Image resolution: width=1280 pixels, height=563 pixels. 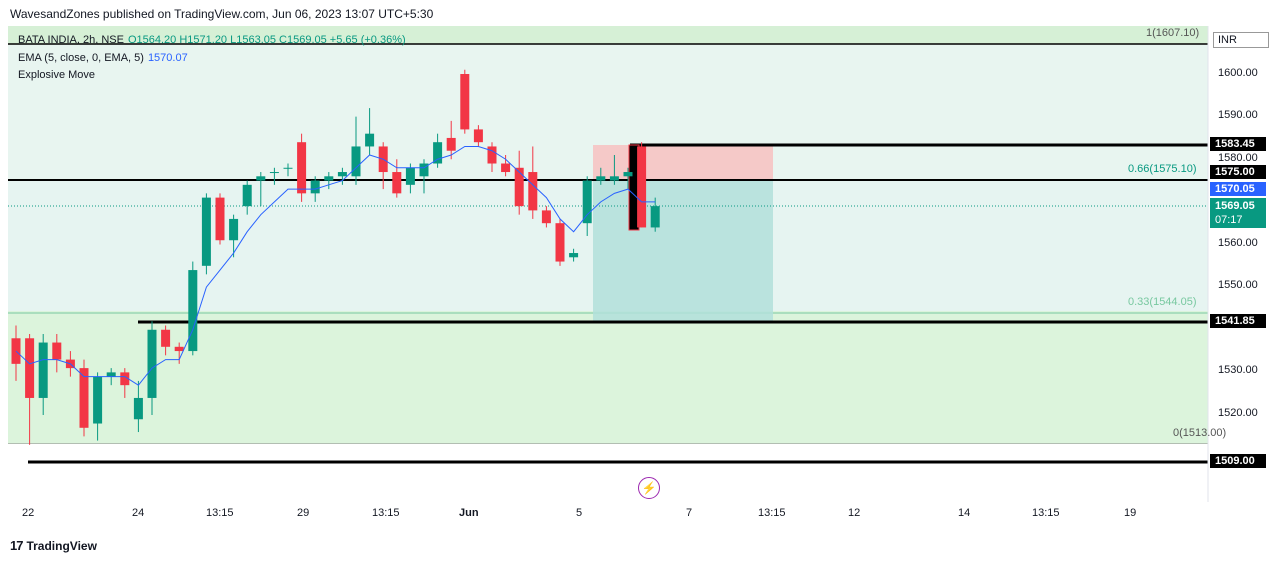 I want to click on price-tick: 1580.00, so click(x=1238, y=158).